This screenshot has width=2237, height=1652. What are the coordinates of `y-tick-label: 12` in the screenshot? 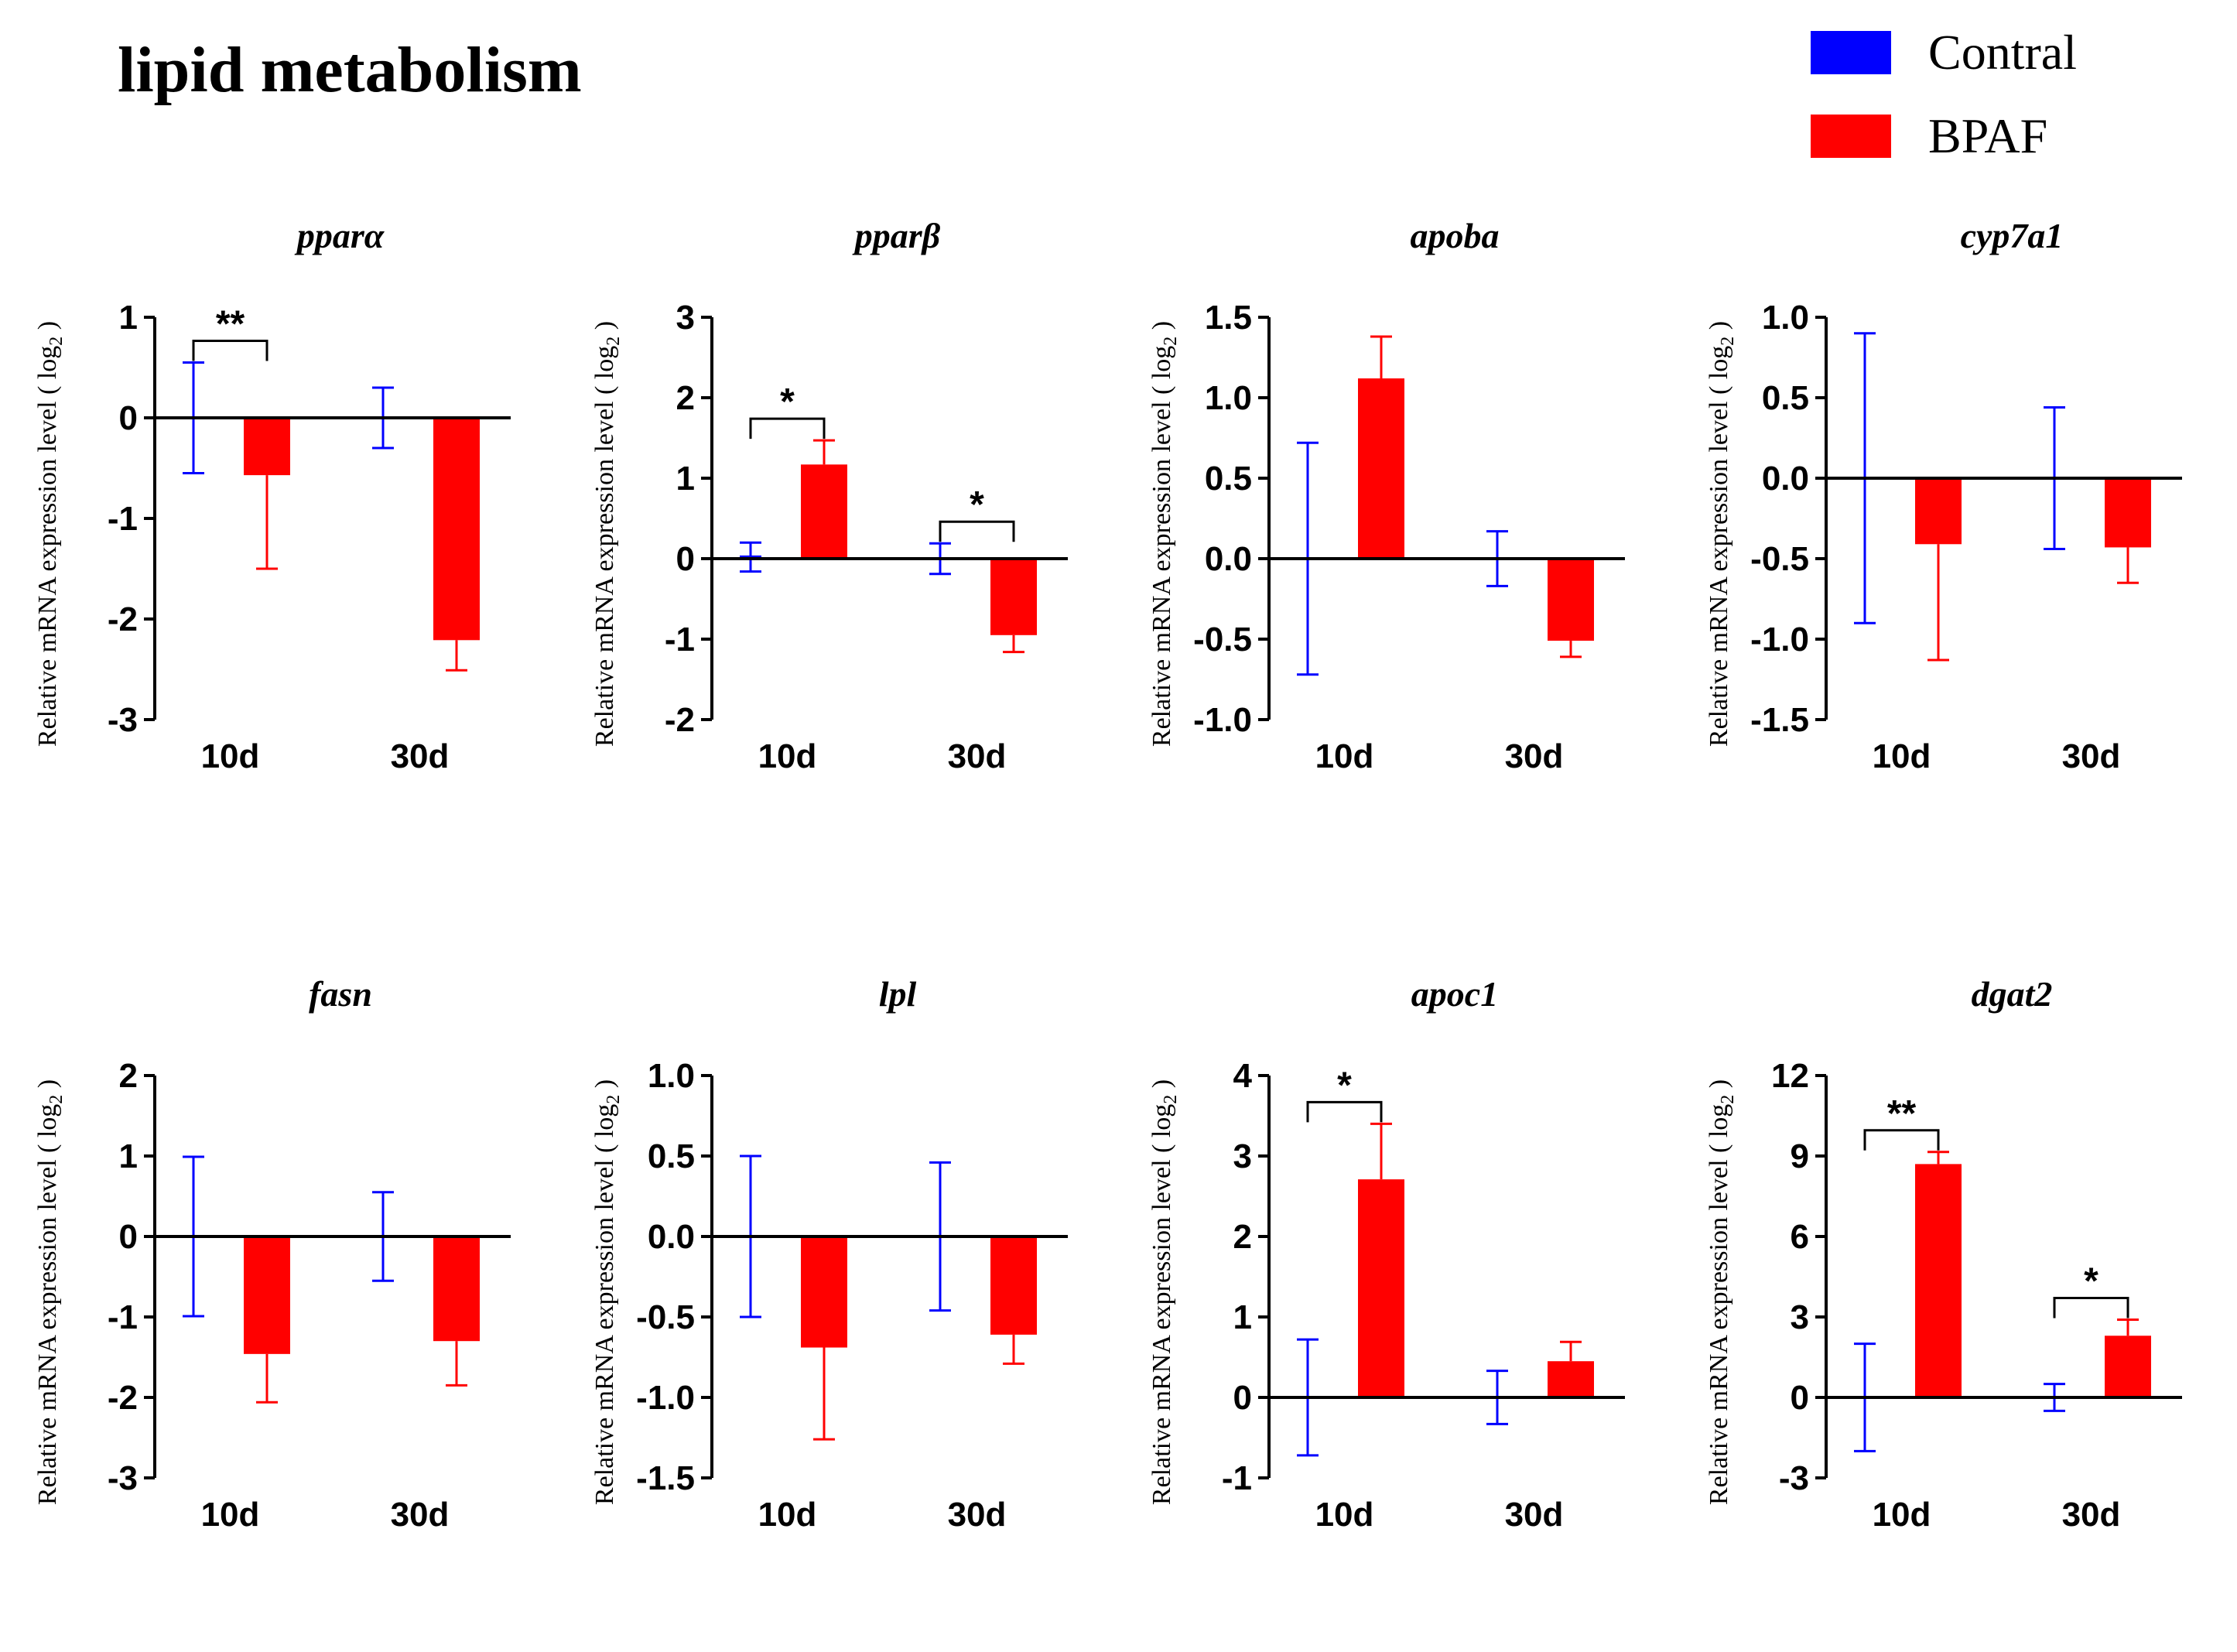 It's located at (1790, 1076).